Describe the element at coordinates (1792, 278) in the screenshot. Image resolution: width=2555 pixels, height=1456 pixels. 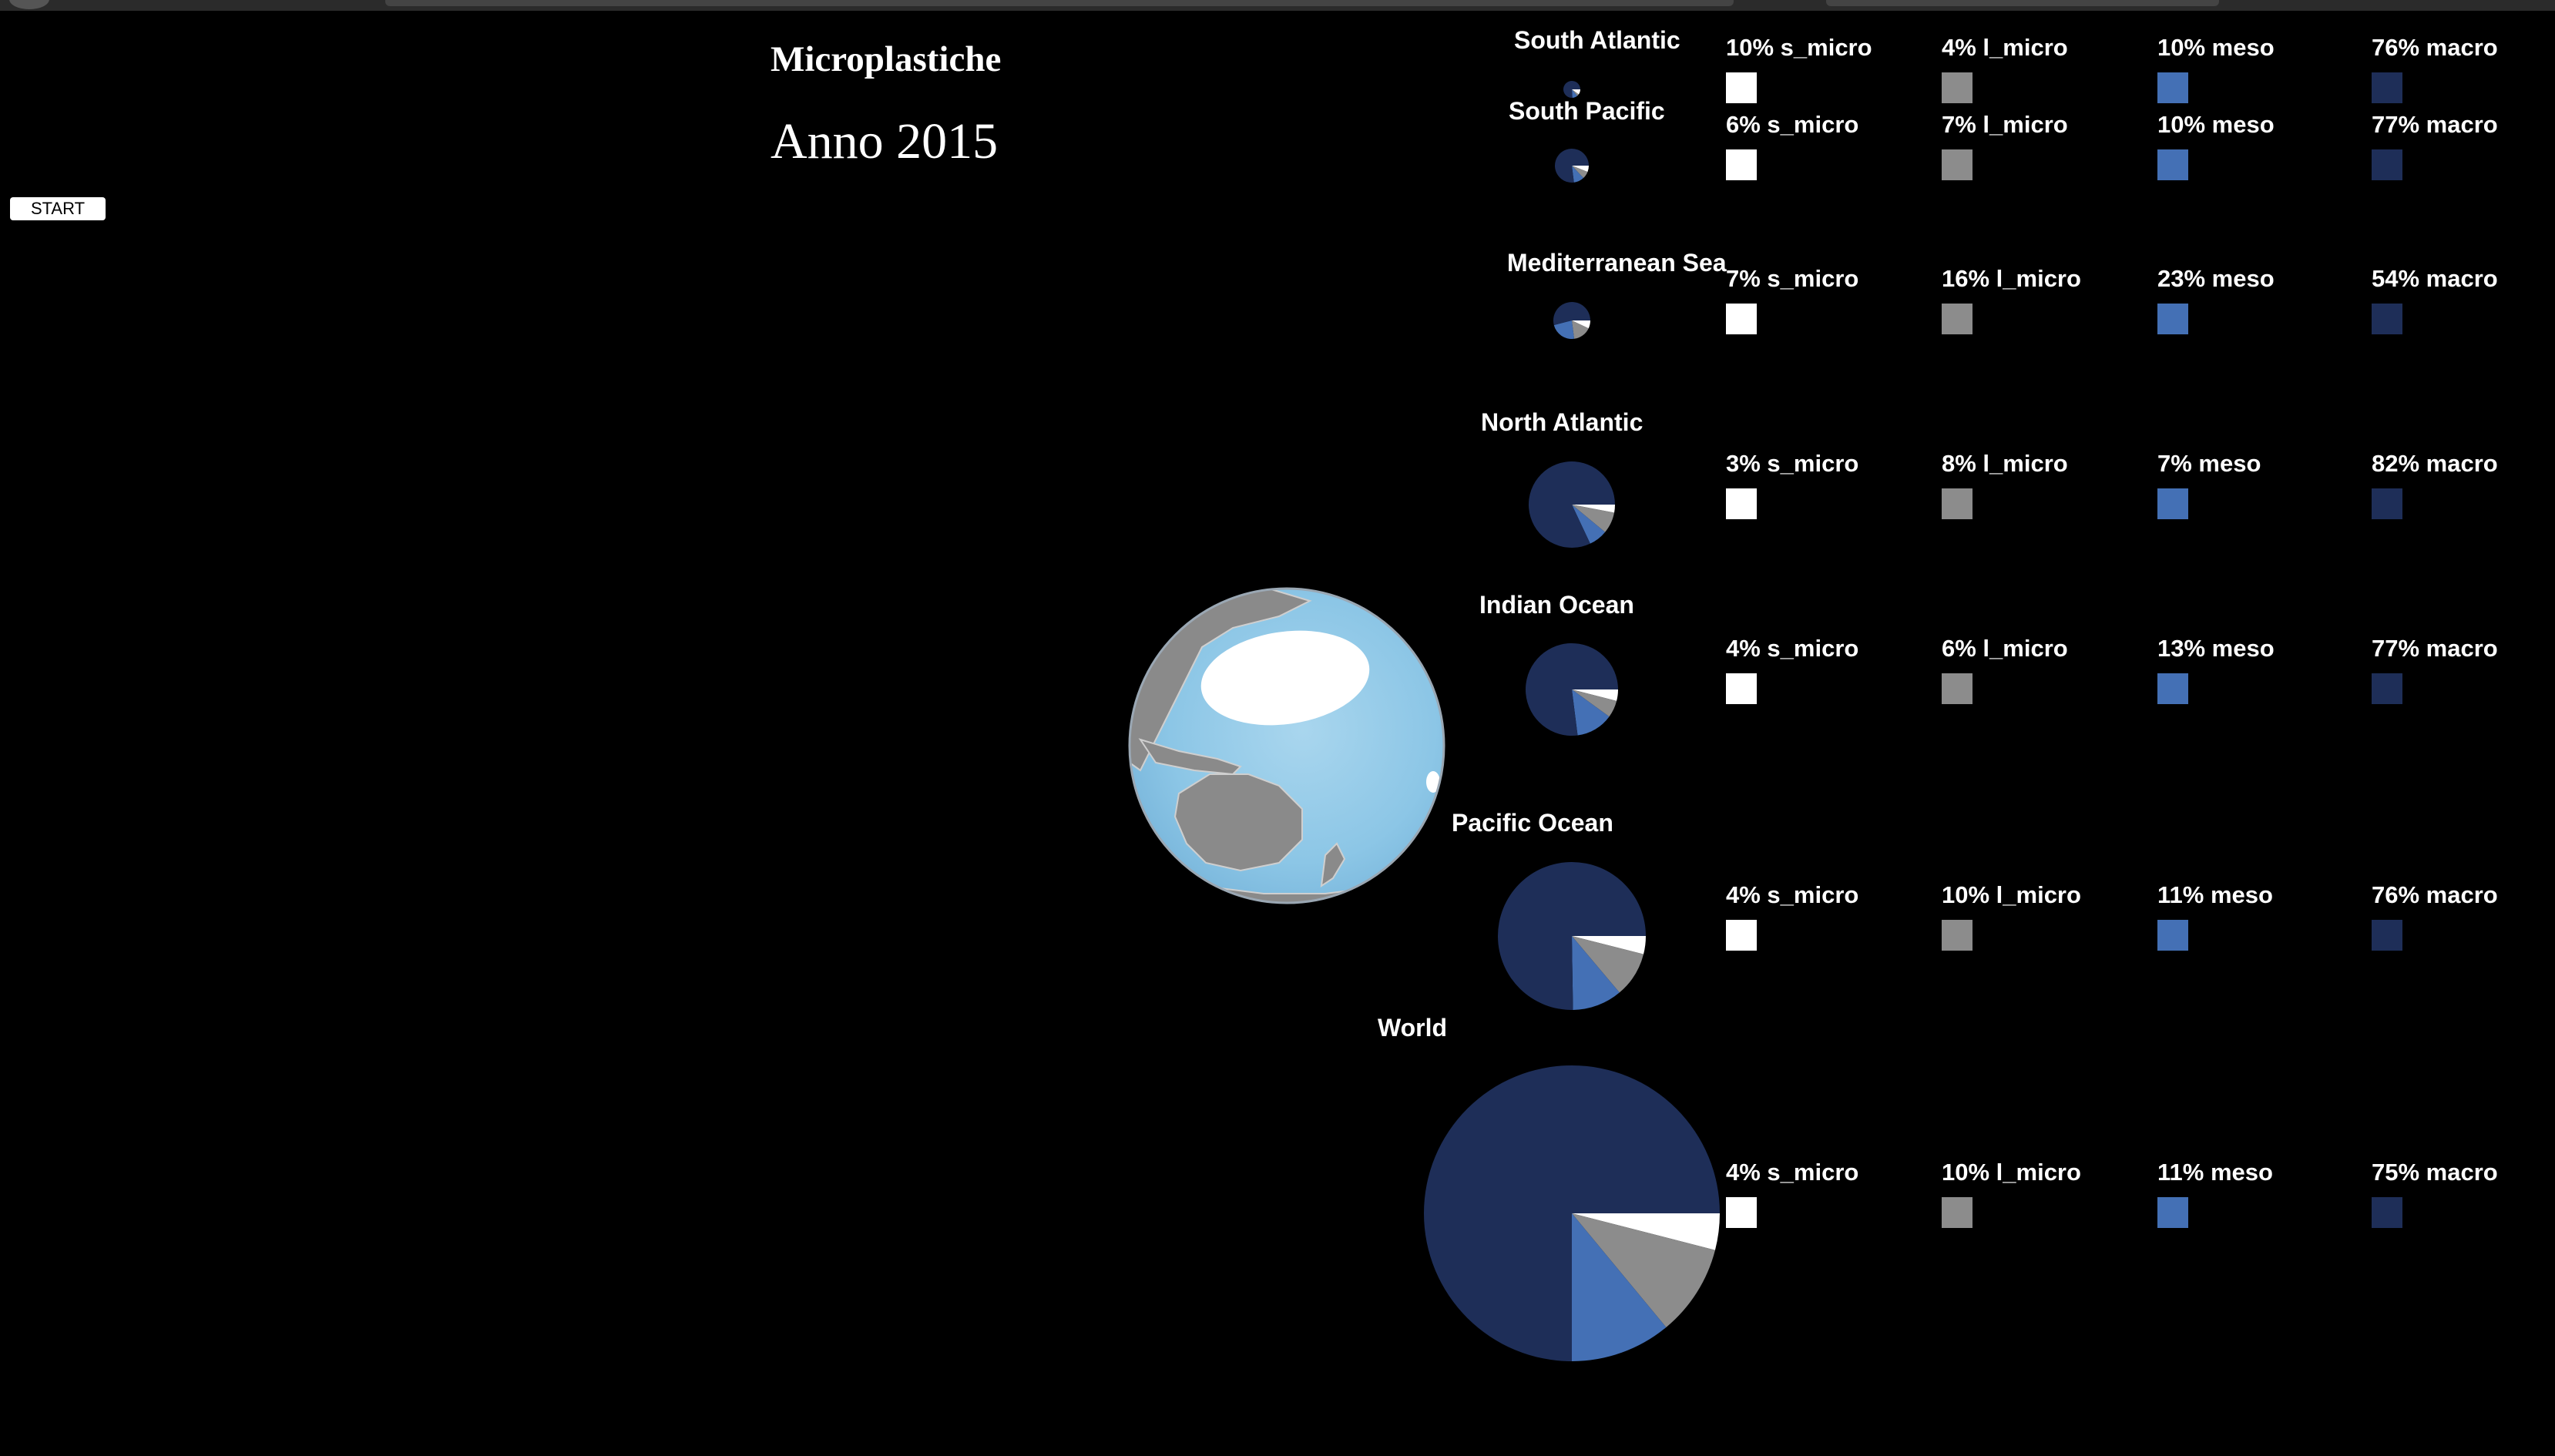
I see `legend-label-s_micro: 7% s_micro` at that location.